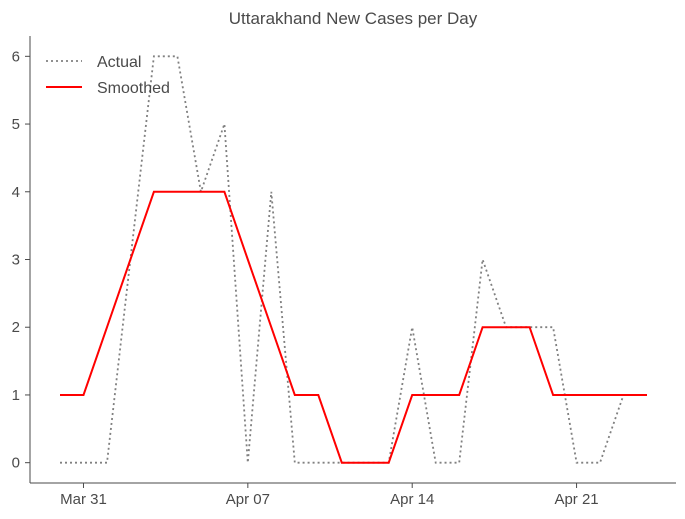  What do you see at coordinates (119, 62) in the screenshot?
I see `legend-label: Actual` at bounding box center [119, 62].